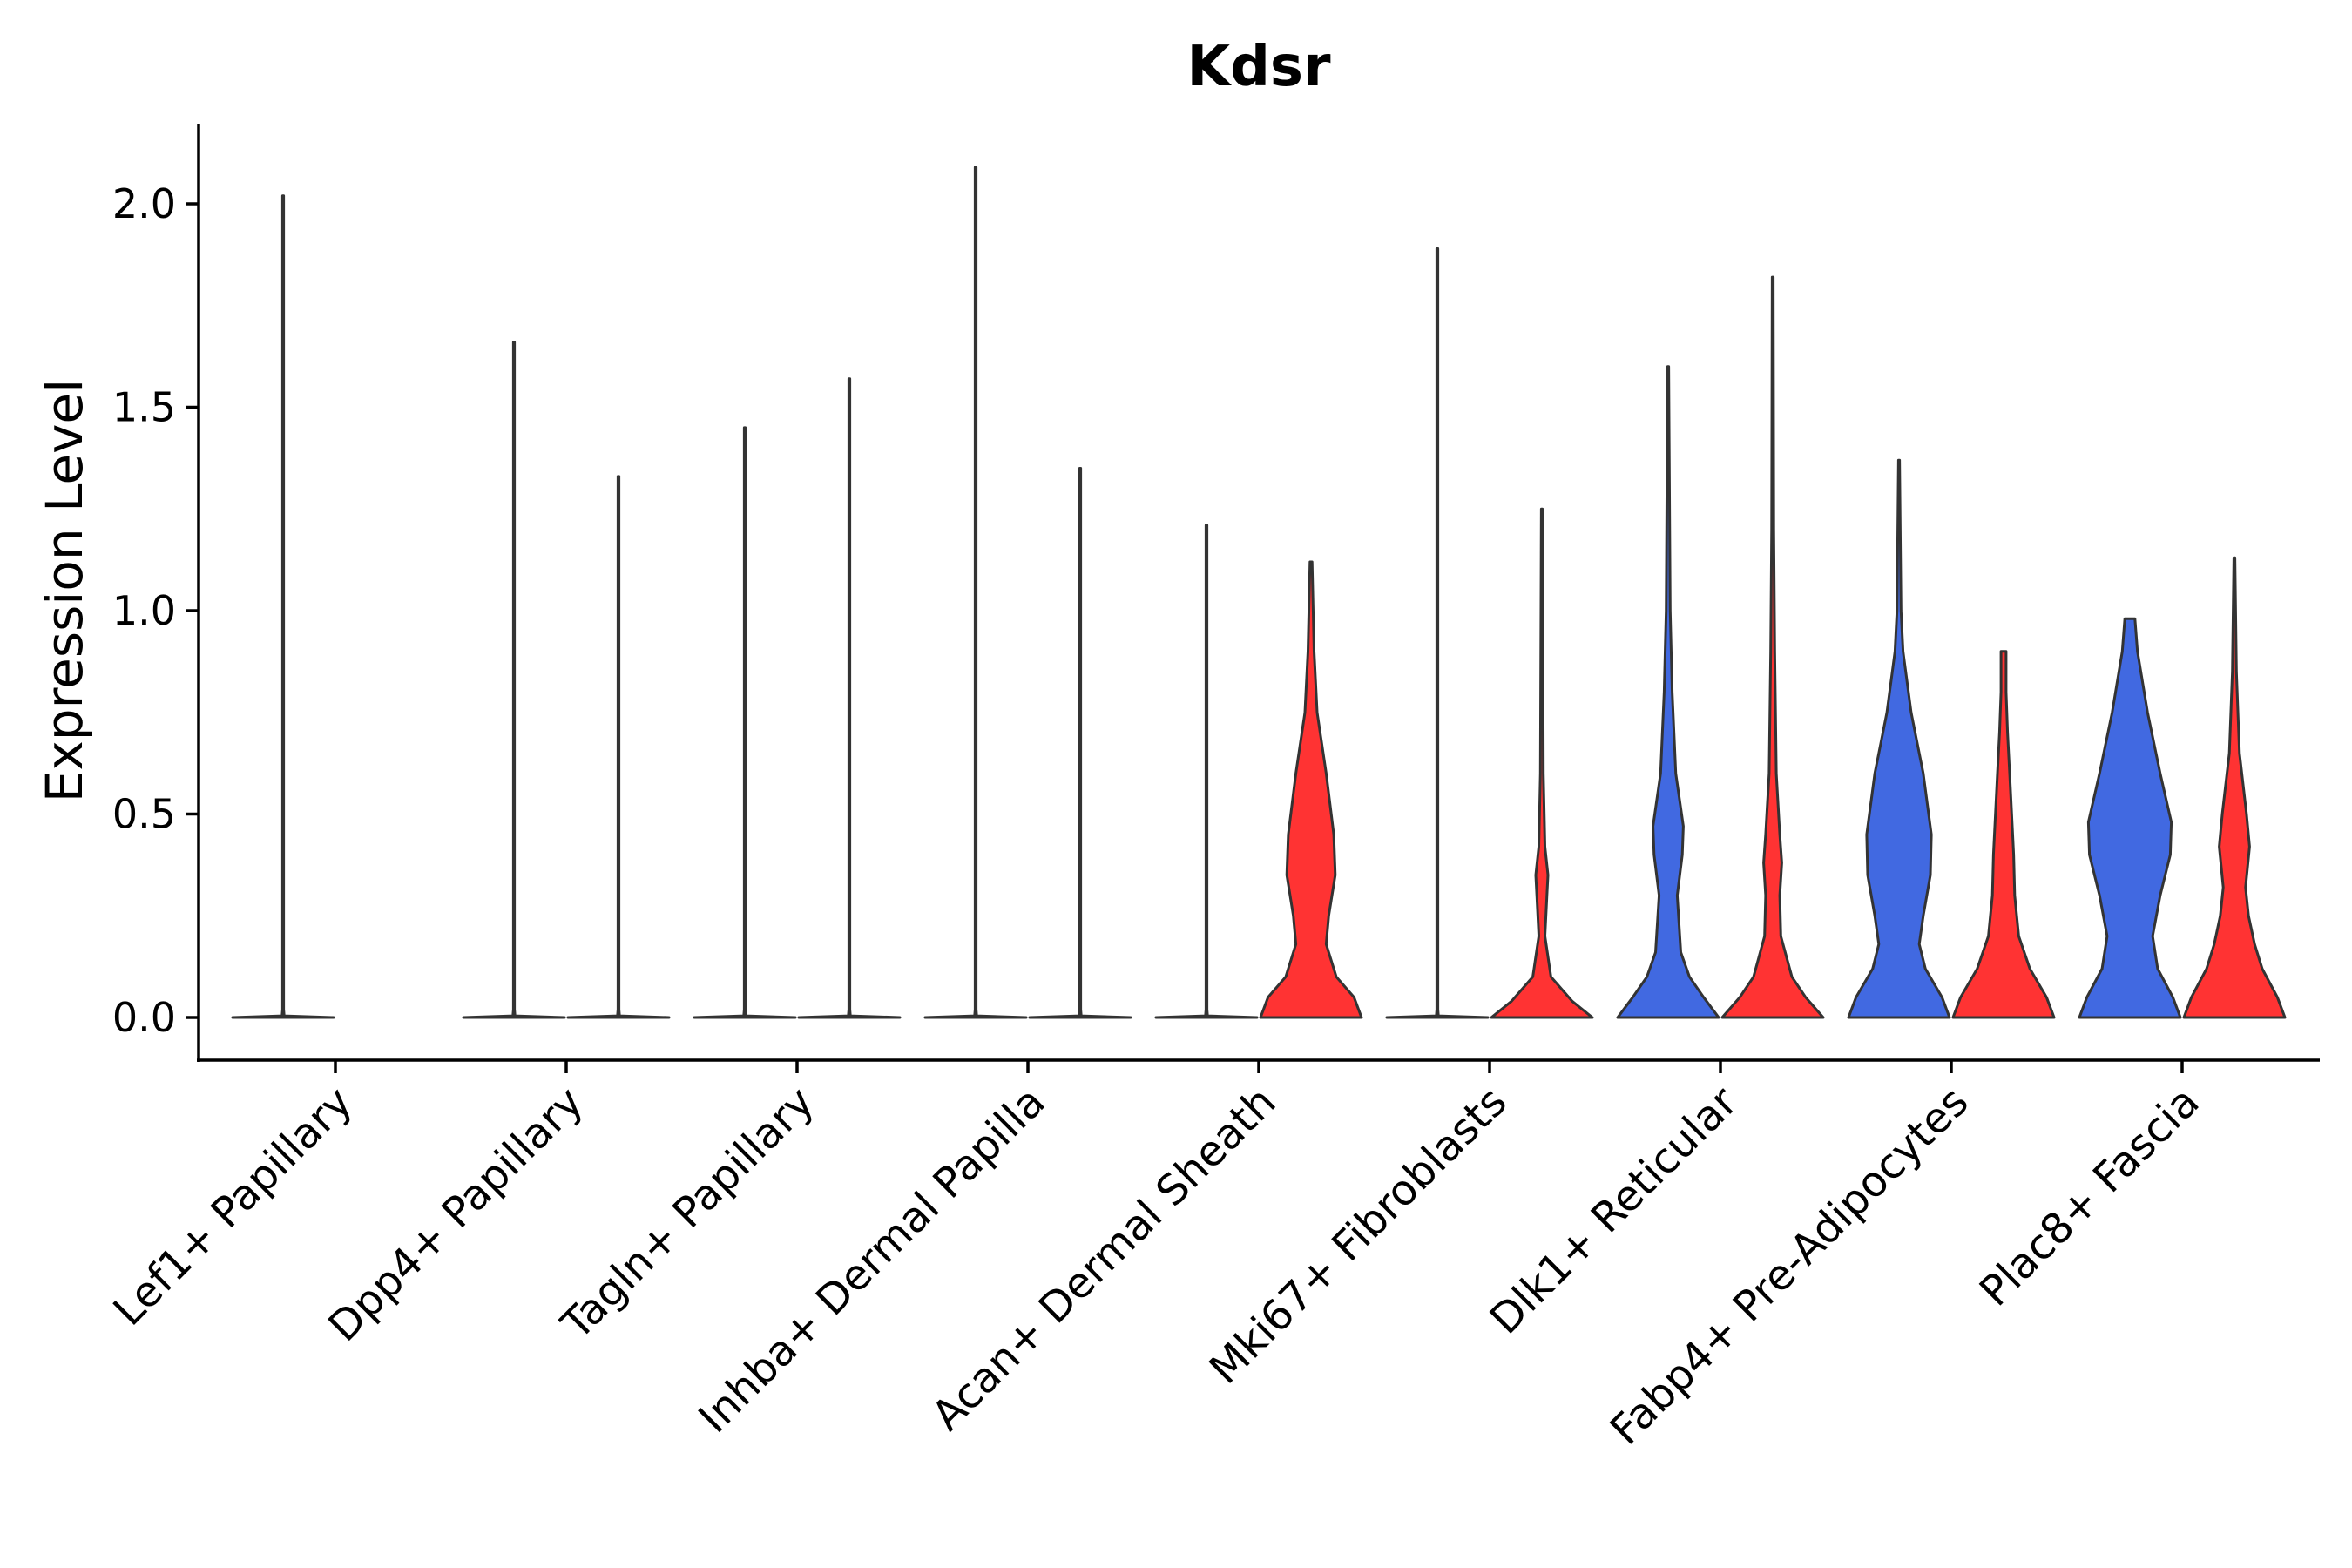 The image size is (2352, 1568). What do you see at coordinates (1614, 1211) in the screenshot?
I see `x-tick-label: Dlk1+ Reticular` at bounding box center [1614, 1211].